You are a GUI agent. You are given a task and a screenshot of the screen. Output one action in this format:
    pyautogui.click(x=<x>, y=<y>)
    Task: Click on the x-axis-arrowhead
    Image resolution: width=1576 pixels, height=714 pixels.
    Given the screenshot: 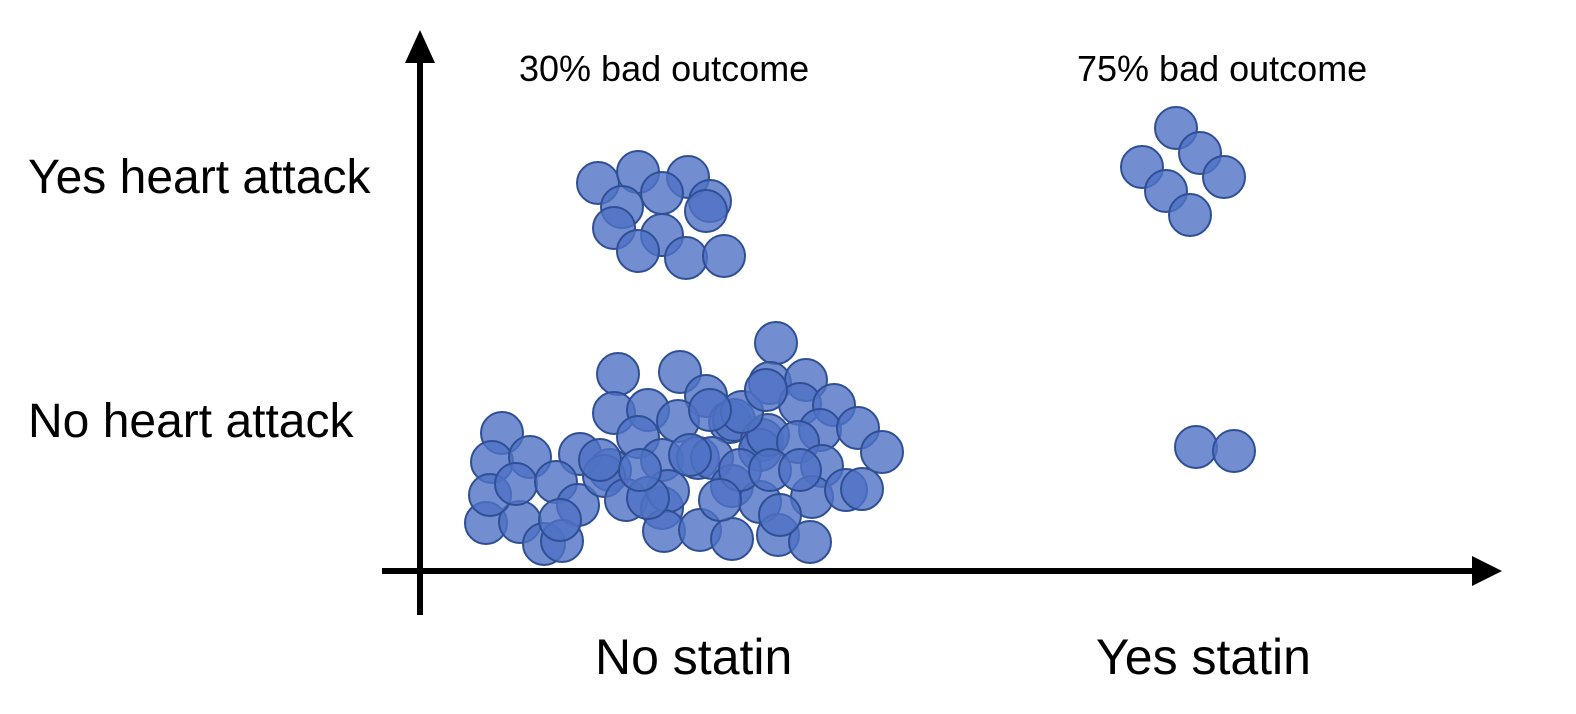 What is the action you would take?
    pyautogui.click(x=1487, y=571)
    